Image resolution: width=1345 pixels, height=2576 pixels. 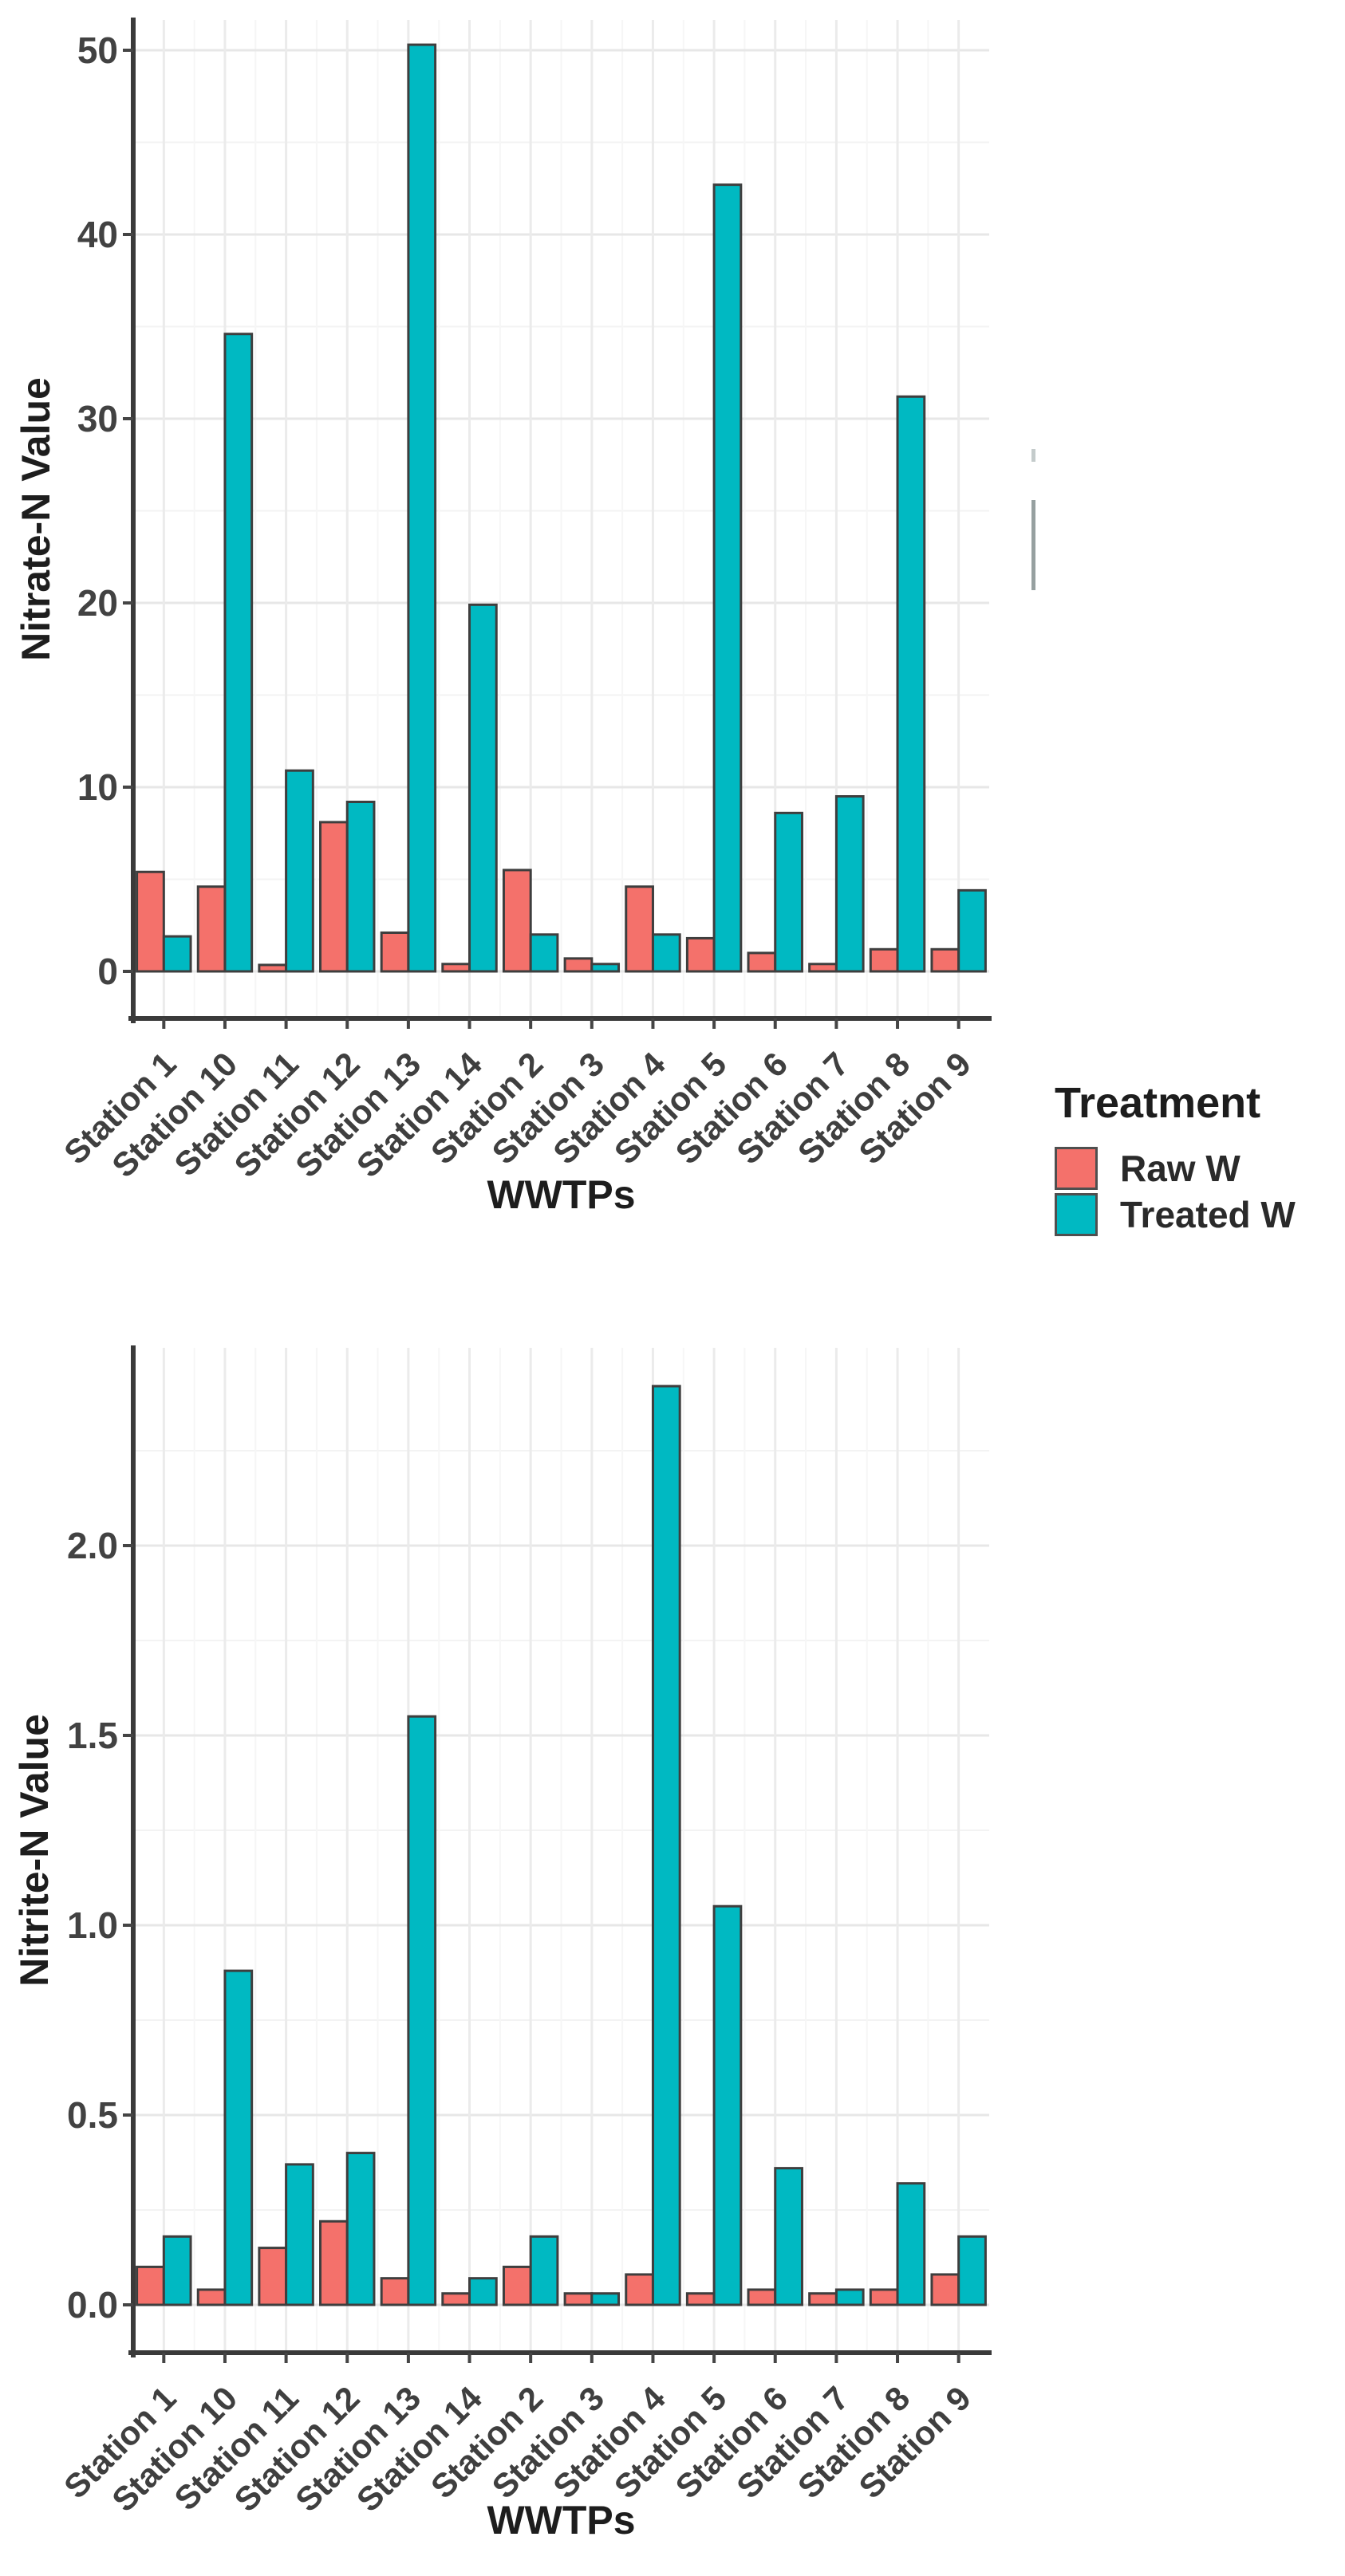 What do you see at coordinates (97, 234) in the screenshot?
I see `y-tick-label: 40` at bounding box center [97, 234].